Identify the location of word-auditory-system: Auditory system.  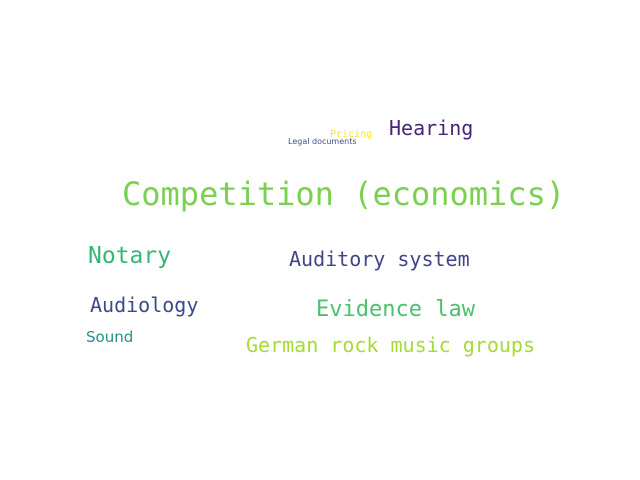
(379, 259).